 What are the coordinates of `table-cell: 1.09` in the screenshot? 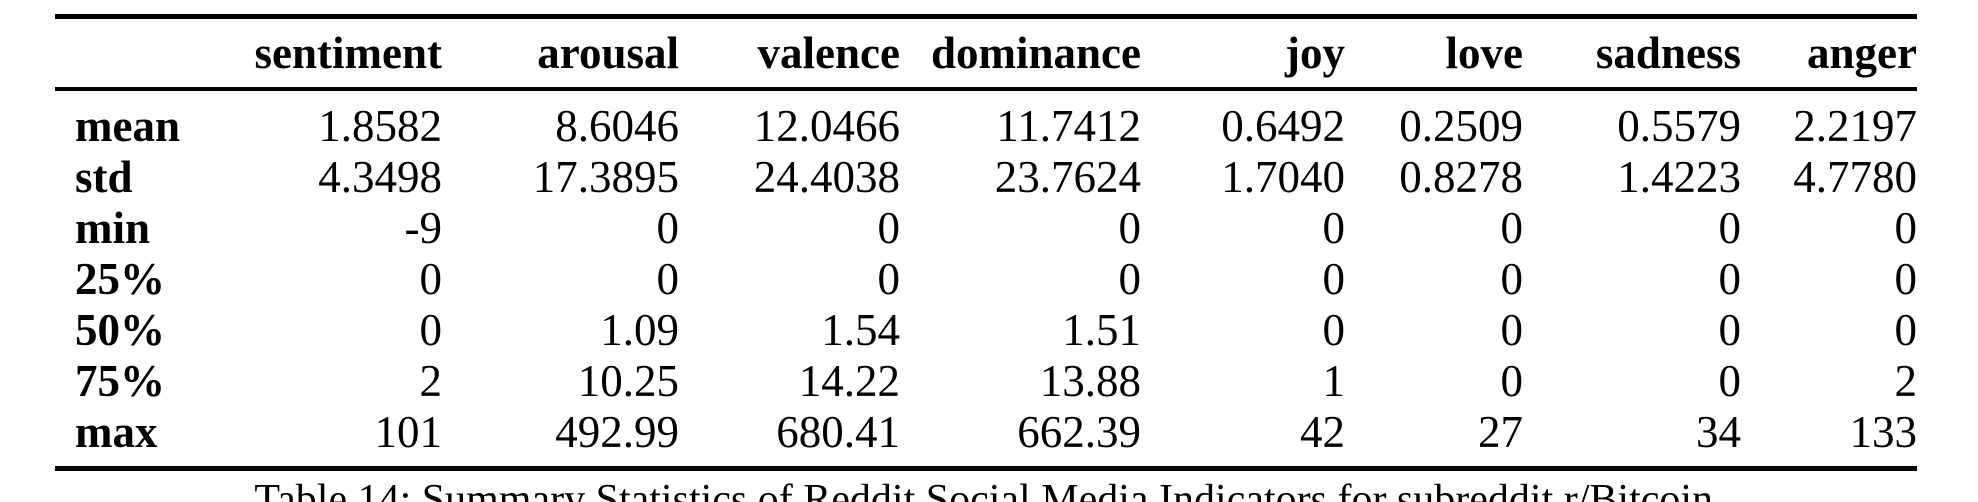 It's located at (639, 330).